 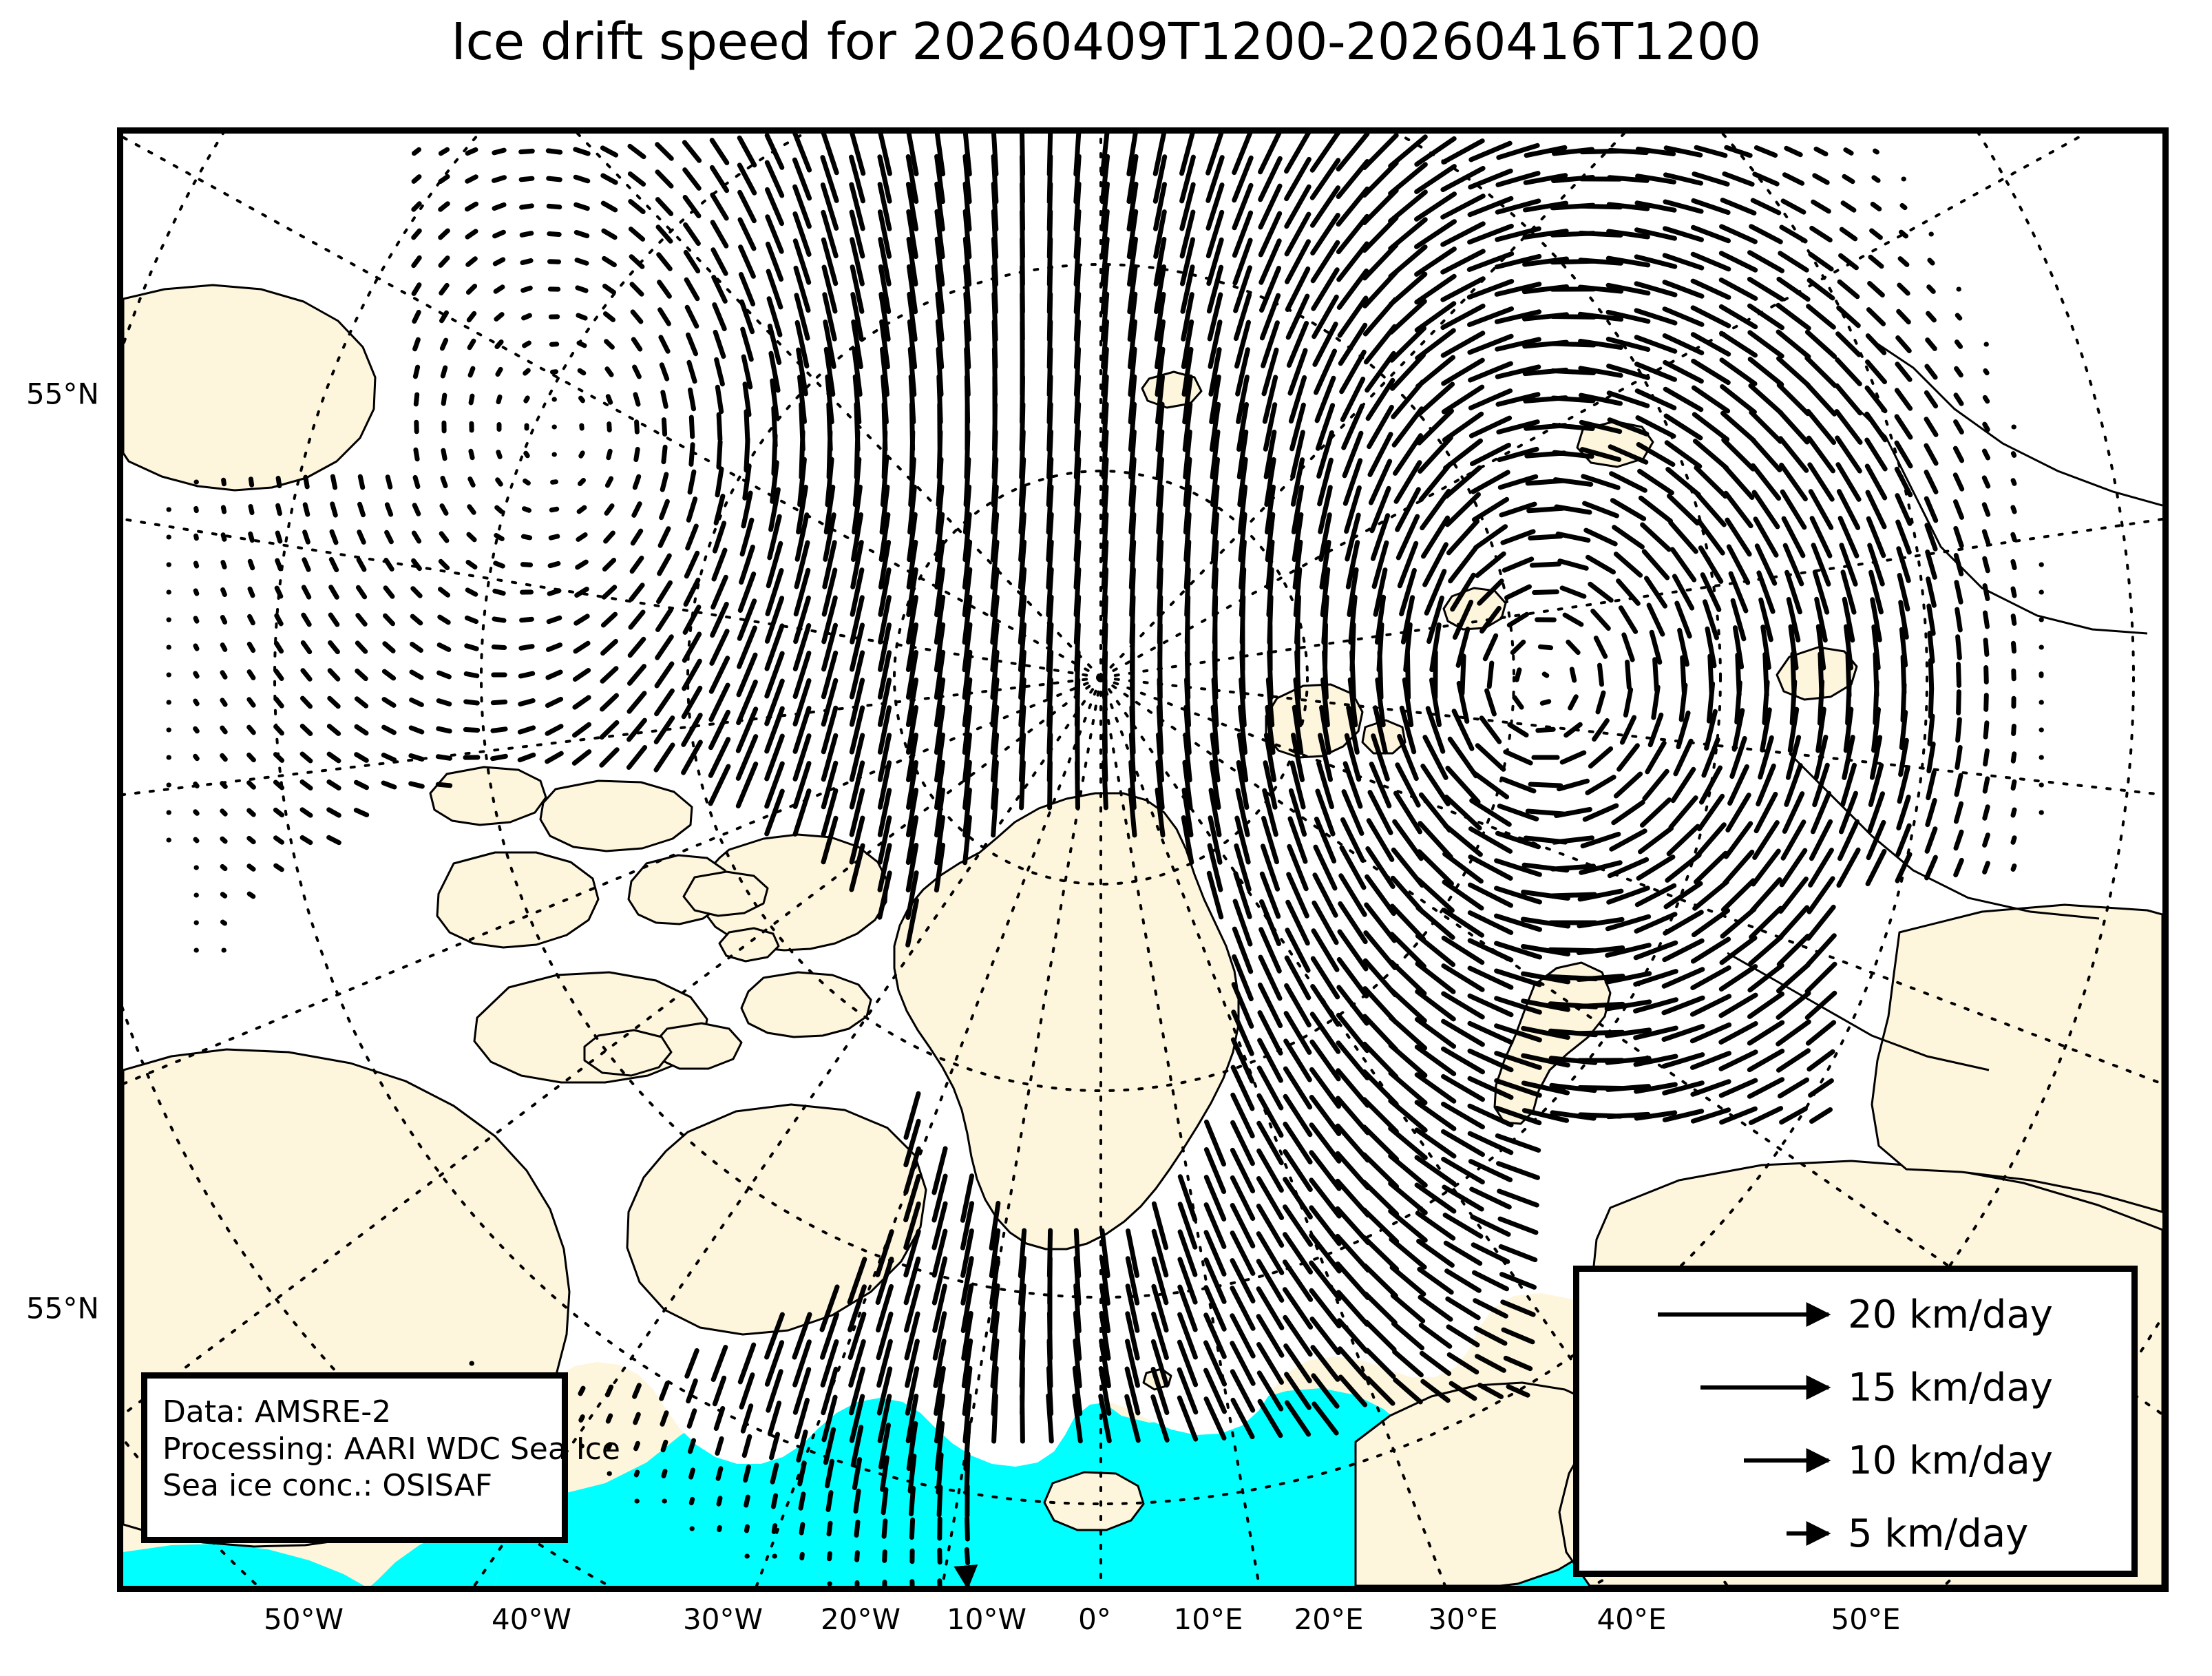 I want to click on lon-tick-label: 30°W, so click(x=723, y=1619).